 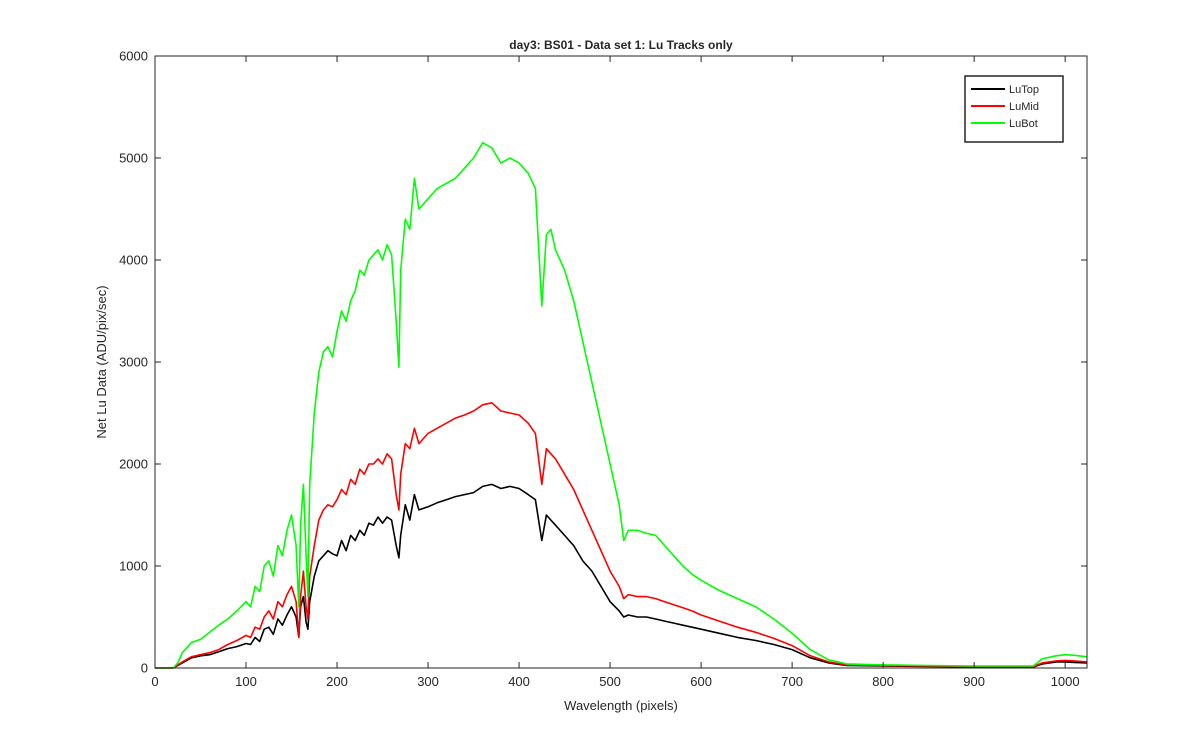 I want to click on y-tick-label: 1000, so click(x=133, y=566).